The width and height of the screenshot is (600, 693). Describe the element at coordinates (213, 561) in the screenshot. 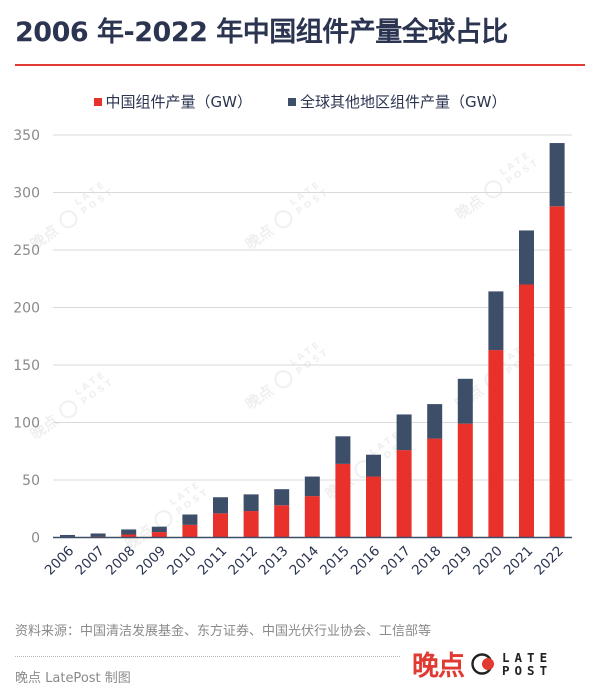

I see `x-tick-label-2011: 2011` at that location.